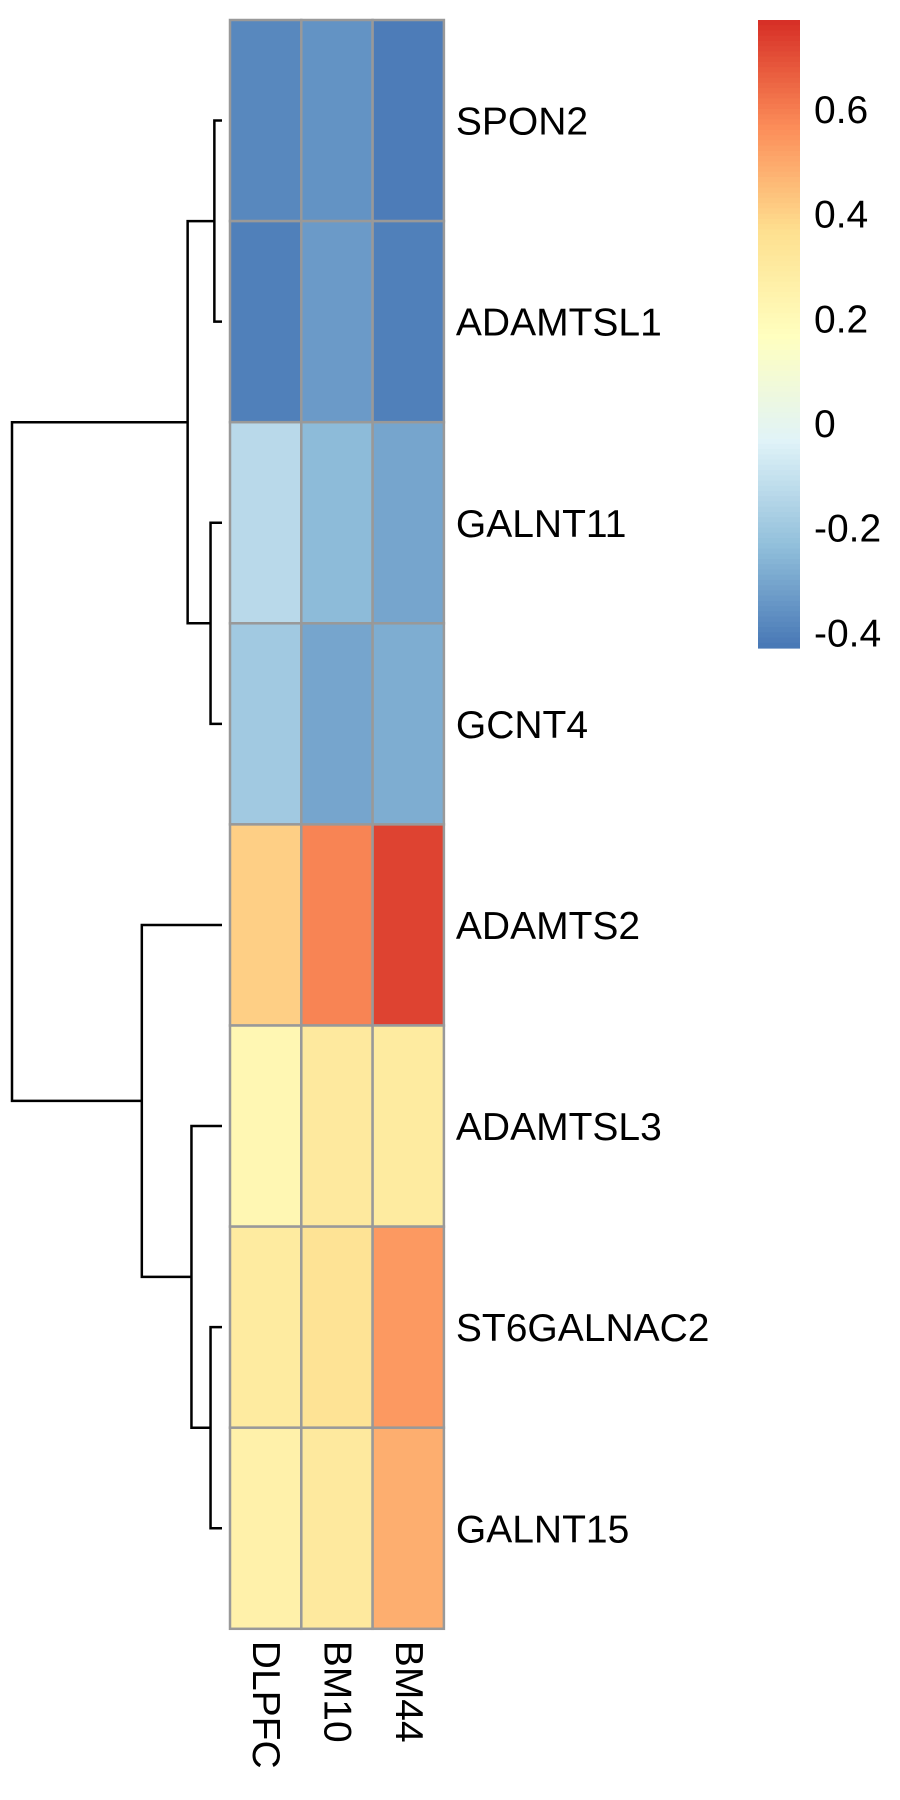  Describe the element at coordinates (559, 1127) in the screenshot. I see `row-label: ADAMTSL3` at that location.